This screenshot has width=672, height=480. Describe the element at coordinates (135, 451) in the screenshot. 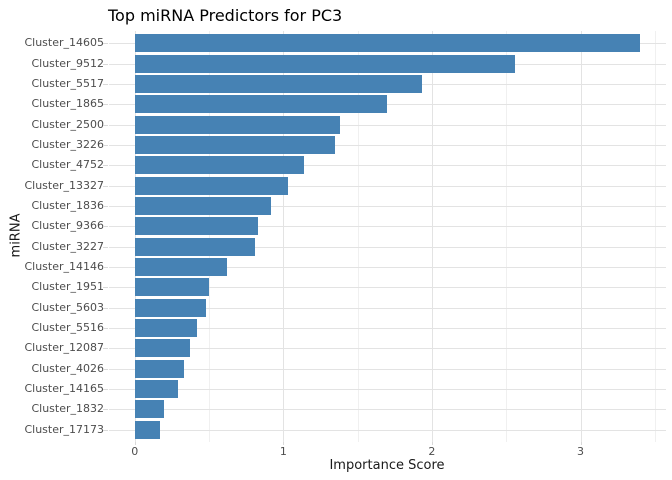

I see `x-axis-tick-label: 0` at that location.